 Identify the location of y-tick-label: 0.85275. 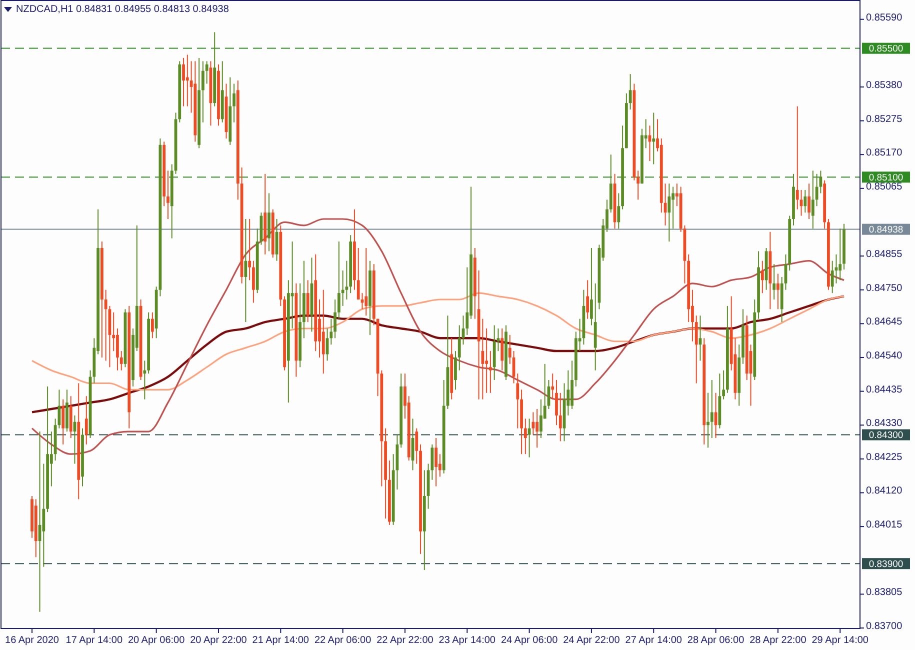
(884, 119).